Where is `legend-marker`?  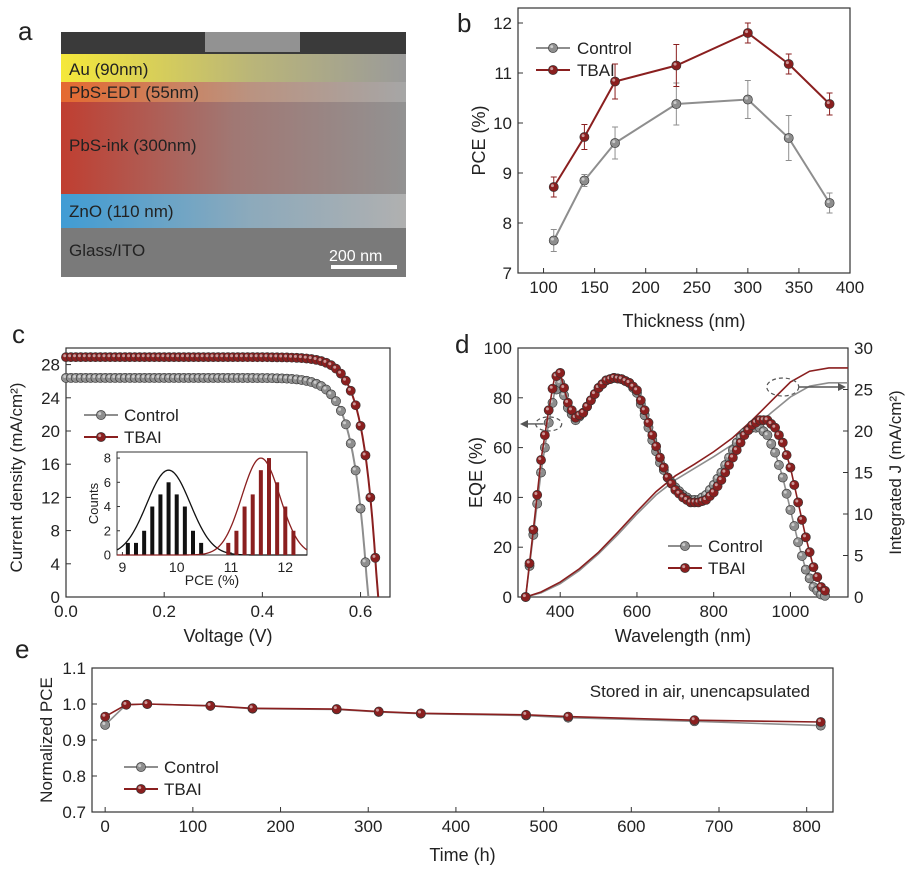
legend-marker is located at coordinates (553, 48).